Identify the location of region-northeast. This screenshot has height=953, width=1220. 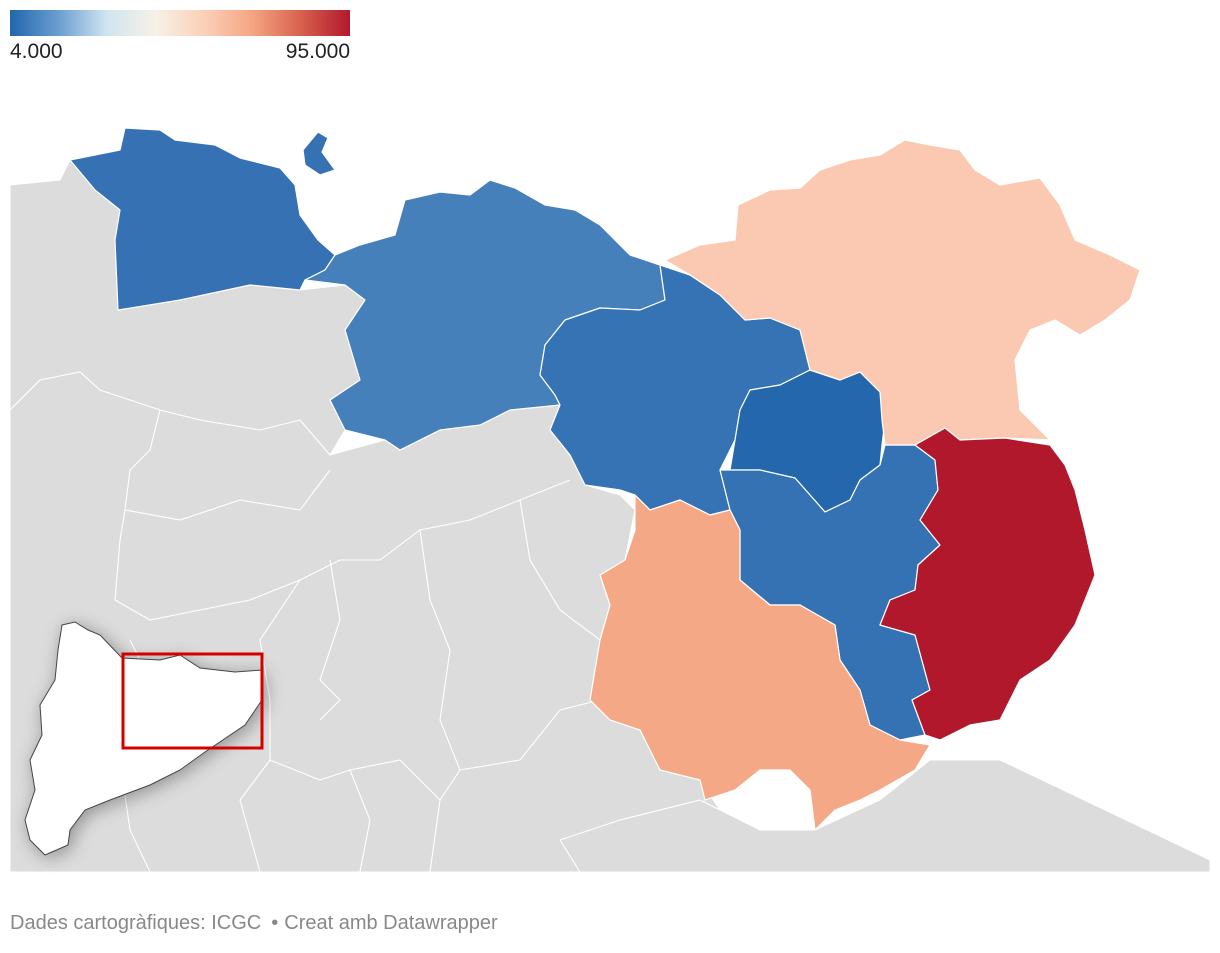
(902, 292).